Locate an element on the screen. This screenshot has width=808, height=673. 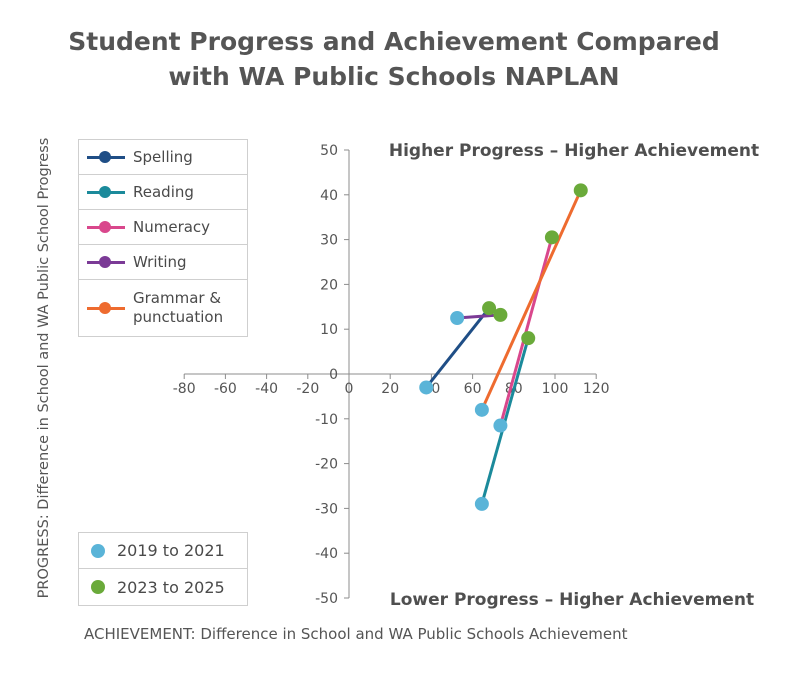
y-tick-label: 30 is located at coordinates (329, 241).